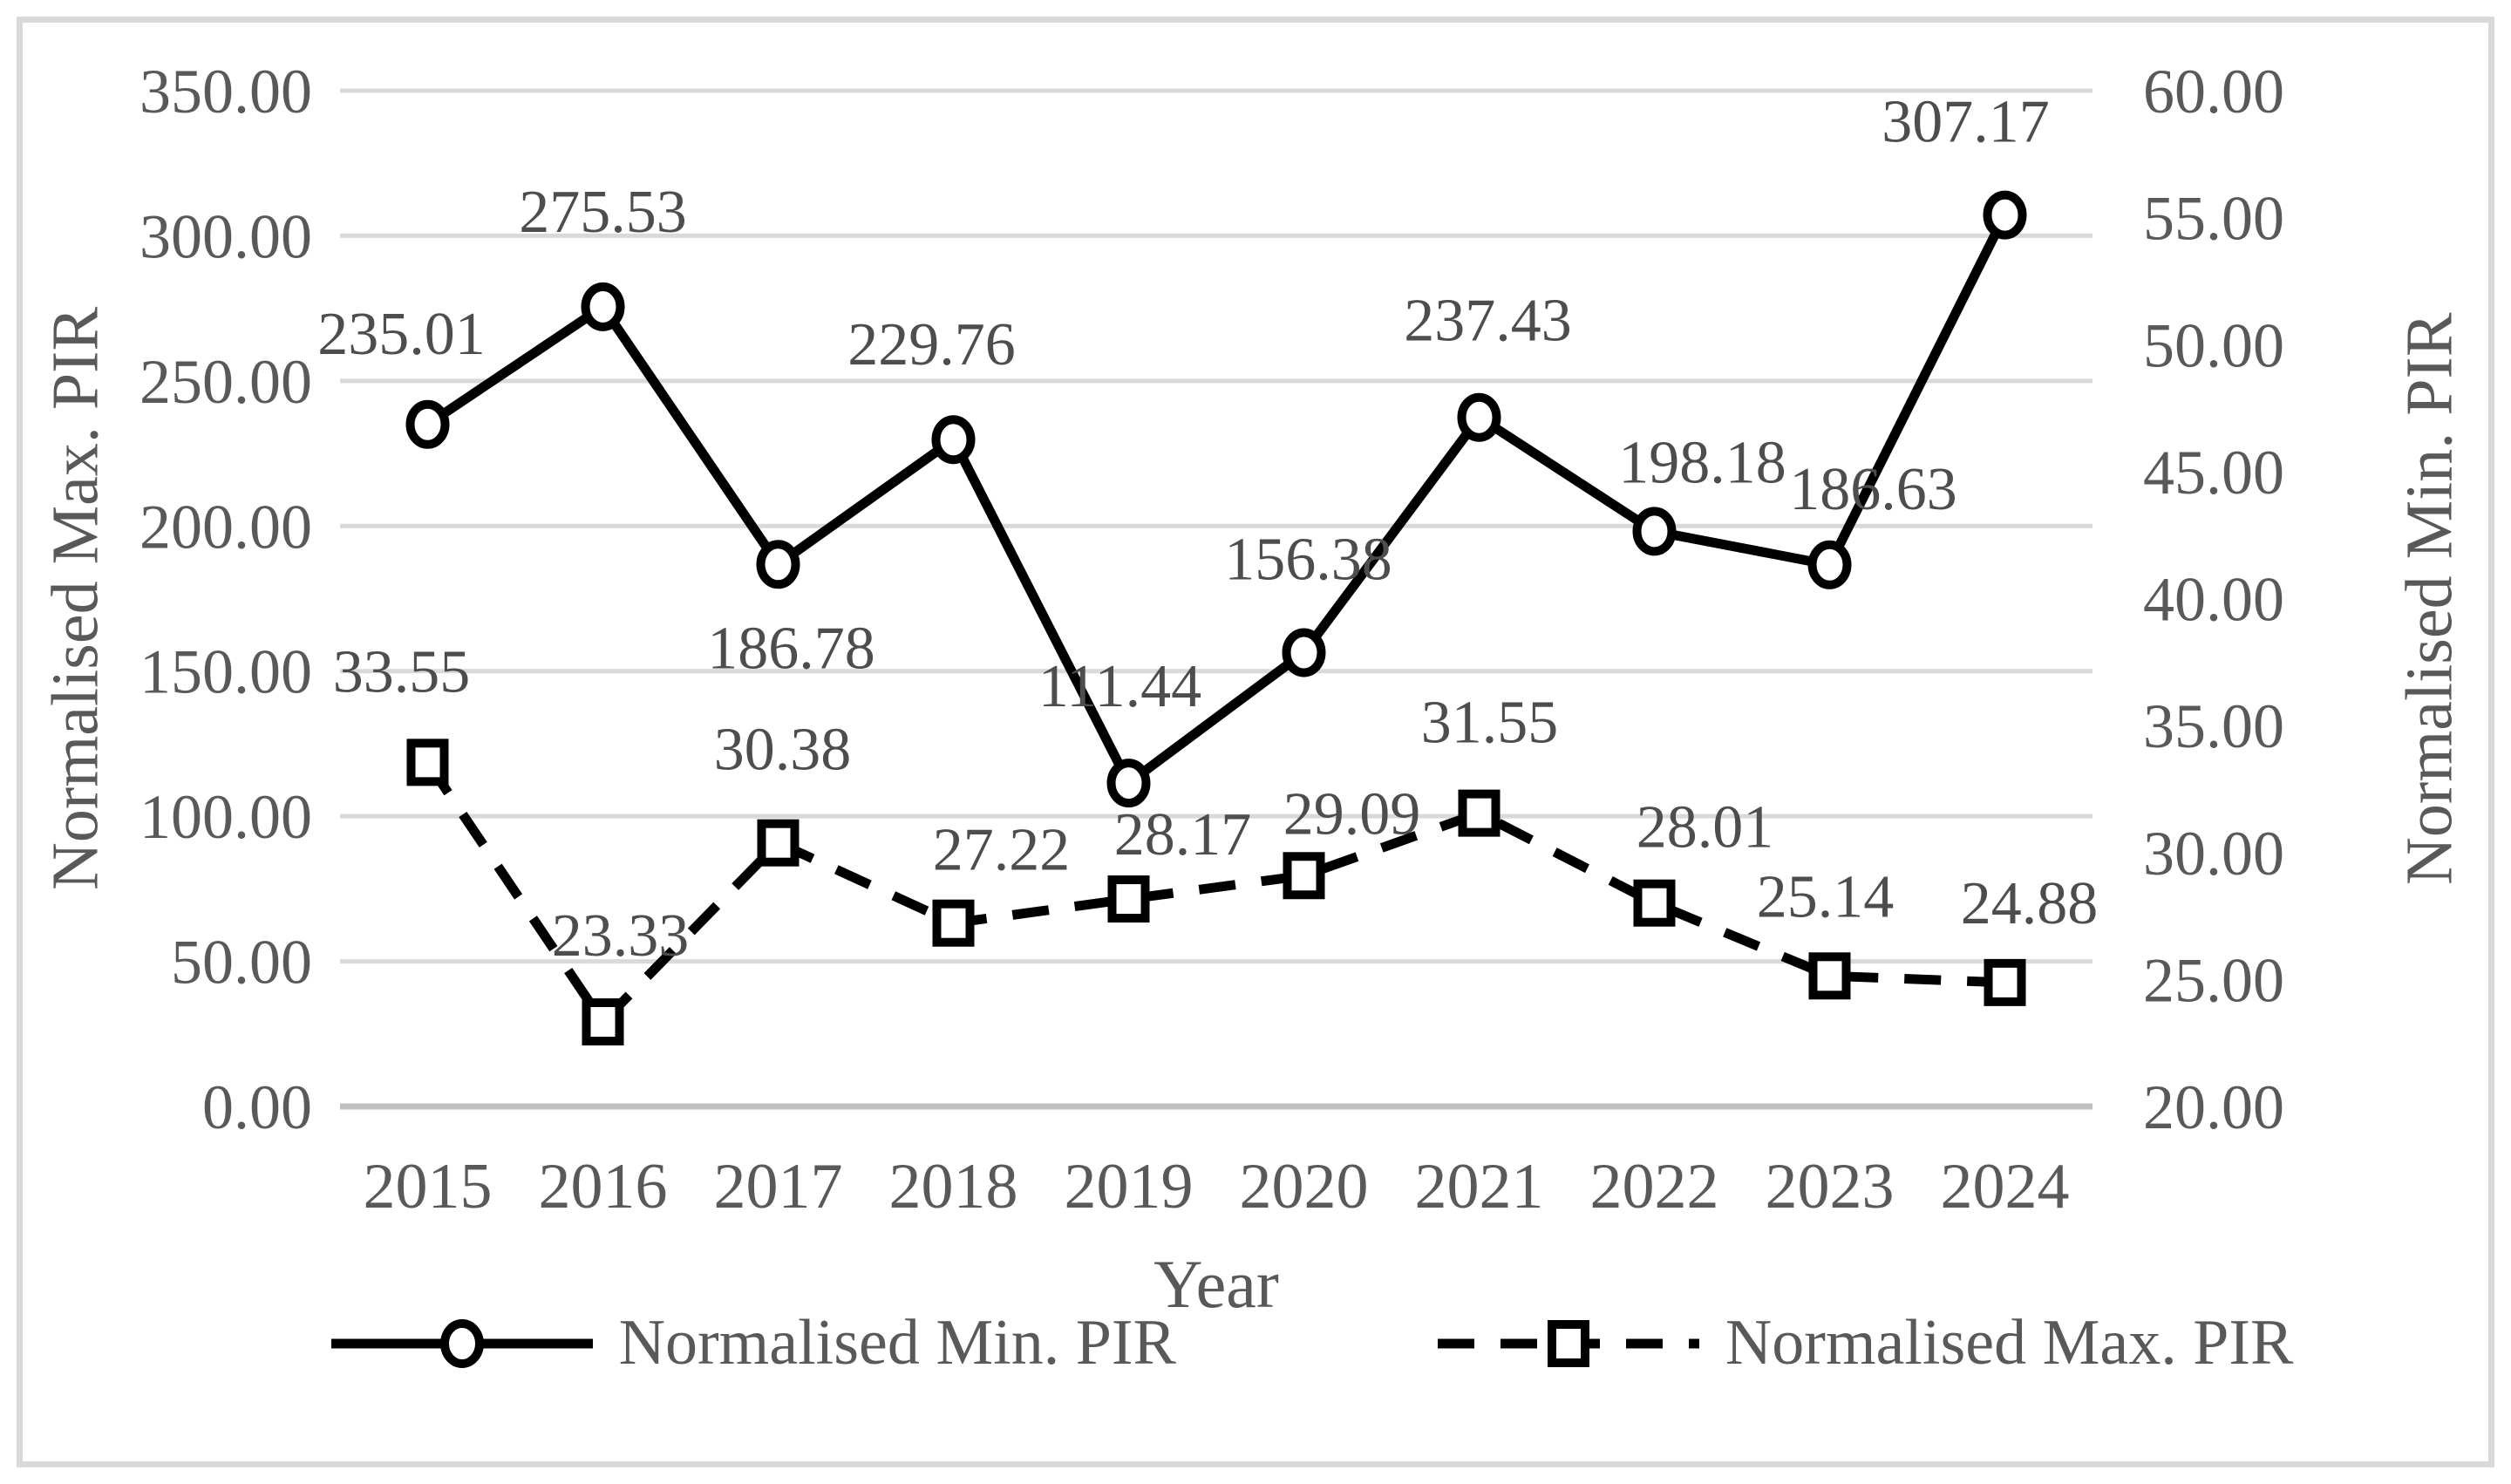  What do you see at coordinates (1216, 1284) in the screenshot?
I see `x-axis-title: Year` at bounding box center [1216, 1284].